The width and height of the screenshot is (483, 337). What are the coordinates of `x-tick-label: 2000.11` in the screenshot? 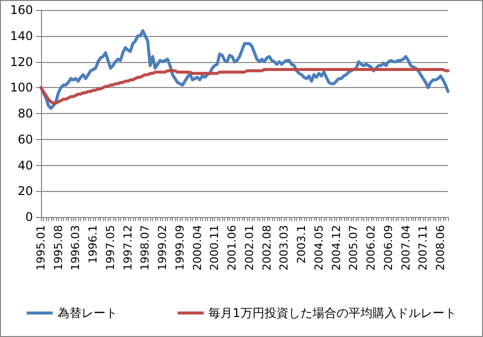 It's located at (215, 247).